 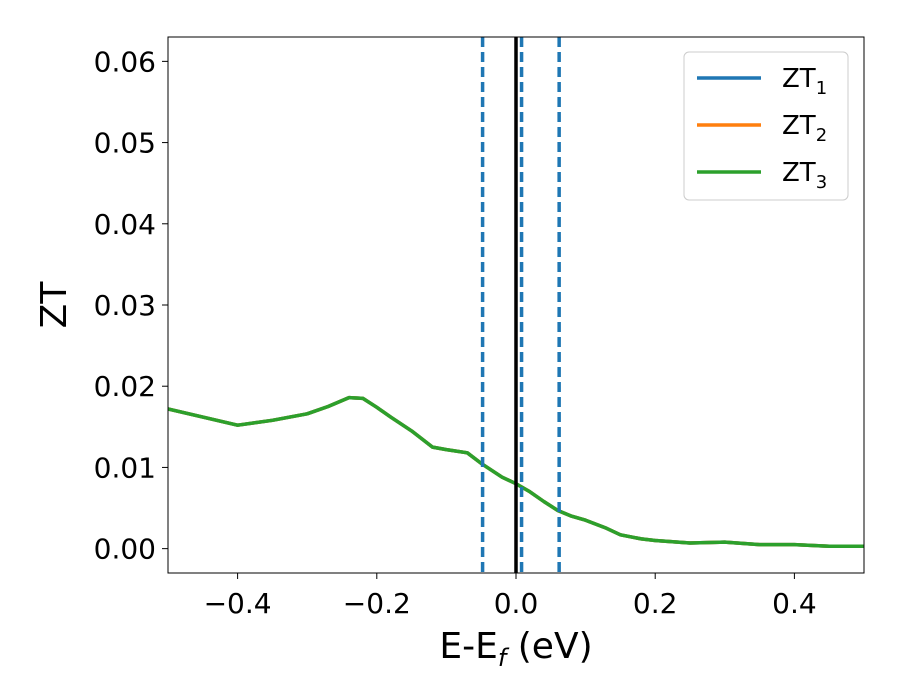 I want to click on legend-box, so click(x=766, y=126).